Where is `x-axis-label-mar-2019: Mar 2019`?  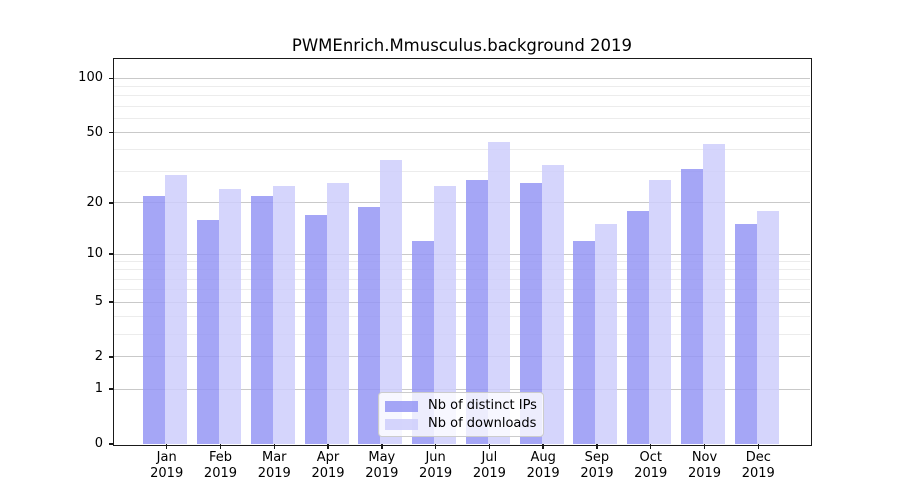 x-axis-label-mar-2019: Mar 2019 is located at coordinates (274, 466).